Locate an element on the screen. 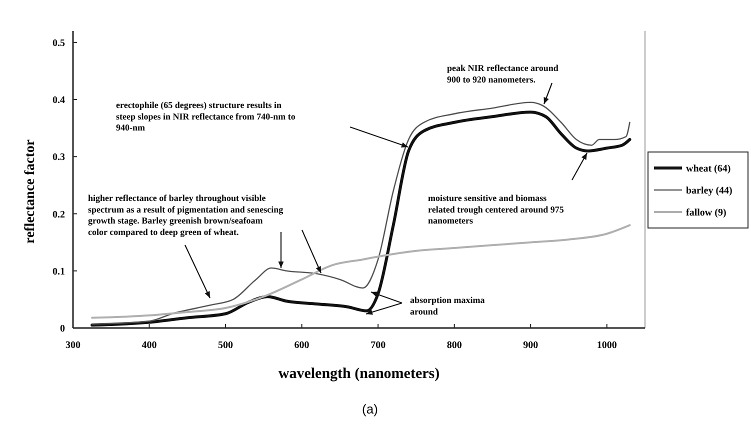 This screenshot has height=424, width=751. x-tick-label: 500 is located at coordinates (226, 345).